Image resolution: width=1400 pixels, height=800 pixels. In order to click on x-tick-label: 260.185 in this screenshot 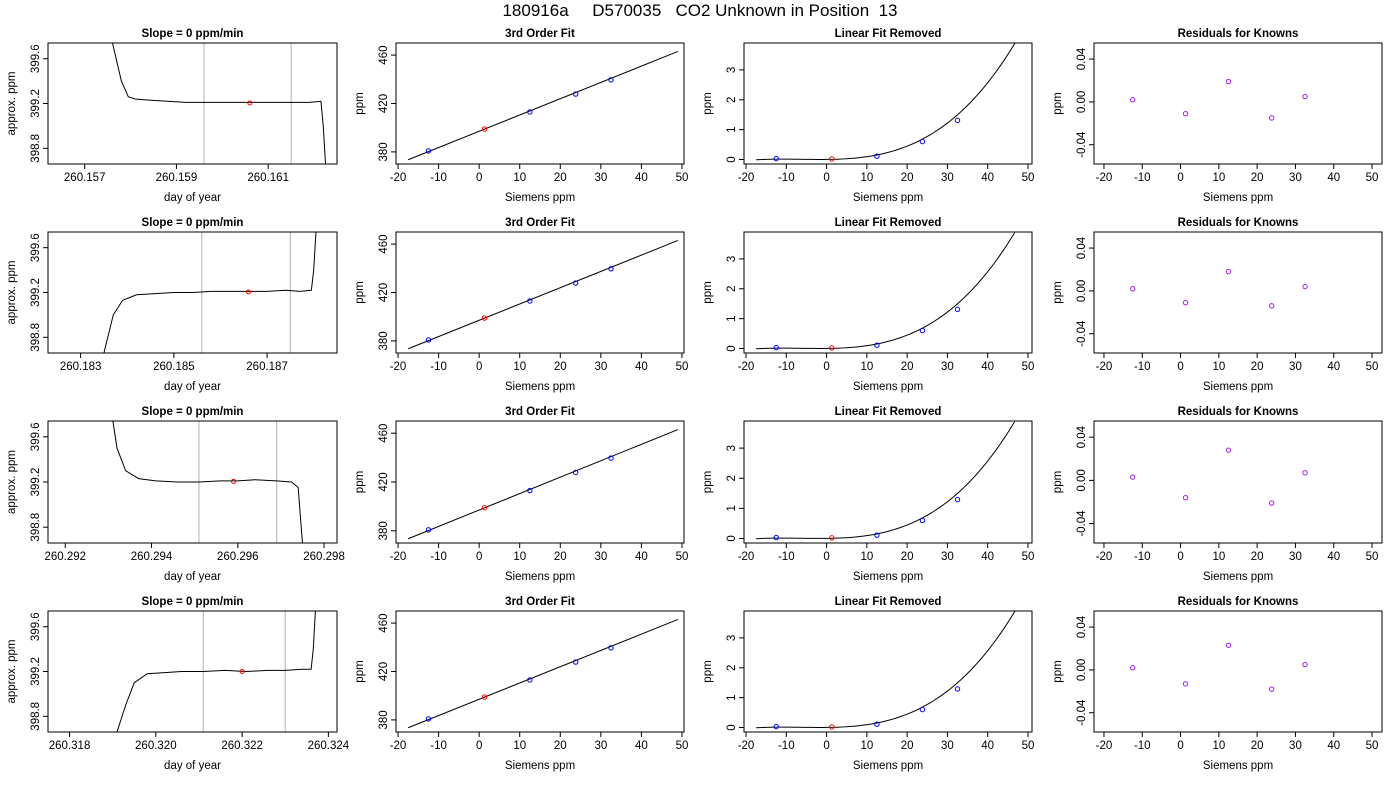, I will do `click(174, 367)`.